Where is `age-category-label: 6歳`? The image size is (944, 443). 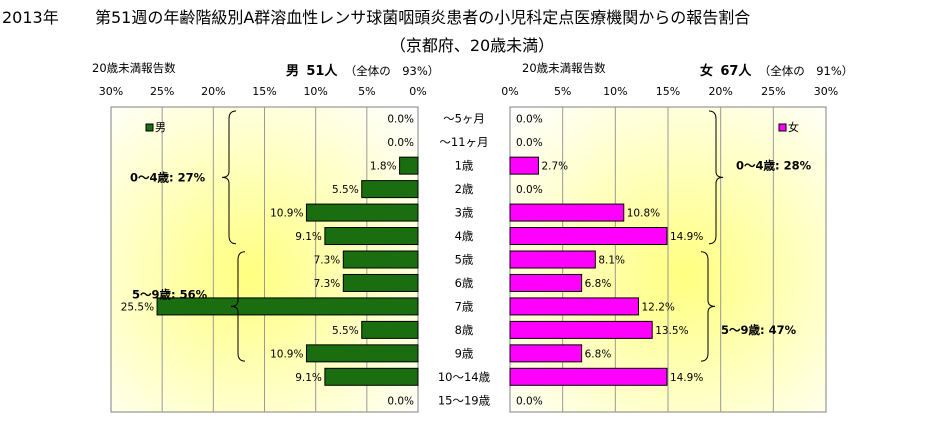 age-category-label: 6歳 is located at coordinates (464, 283).